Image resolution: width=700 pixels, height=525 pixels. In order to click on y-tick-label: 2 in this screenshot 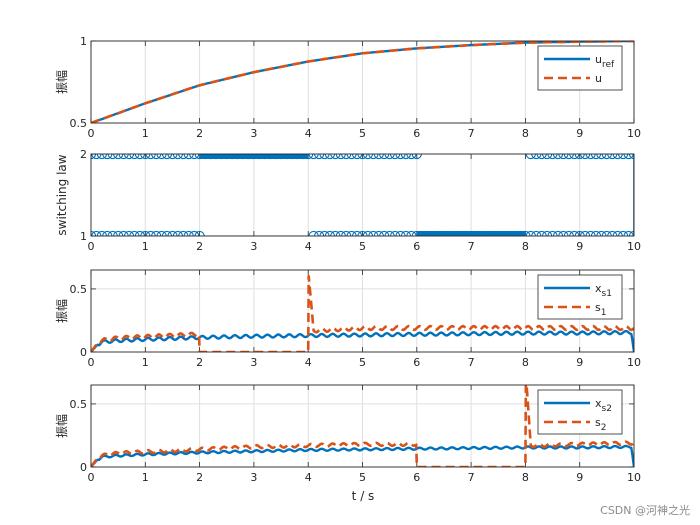, I will do `click(83, 154)`.